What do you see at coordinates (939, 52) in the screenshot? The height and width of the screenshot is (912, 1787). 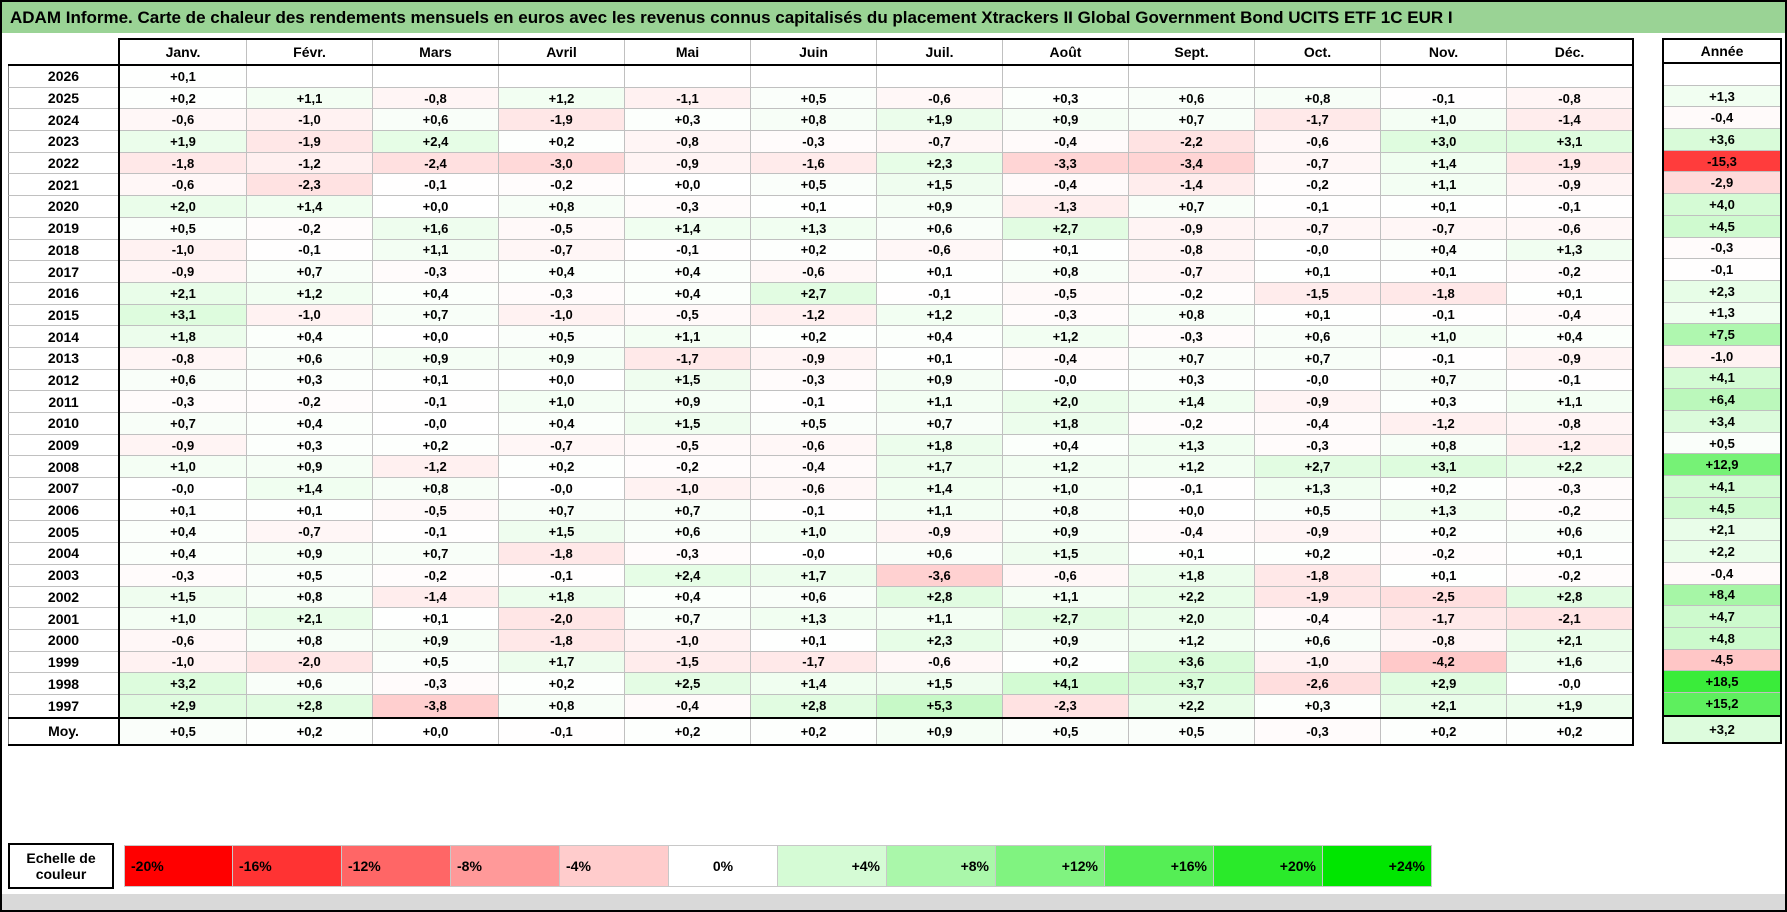 I see `month-header: Juil.` at bounding box center [939, 52].